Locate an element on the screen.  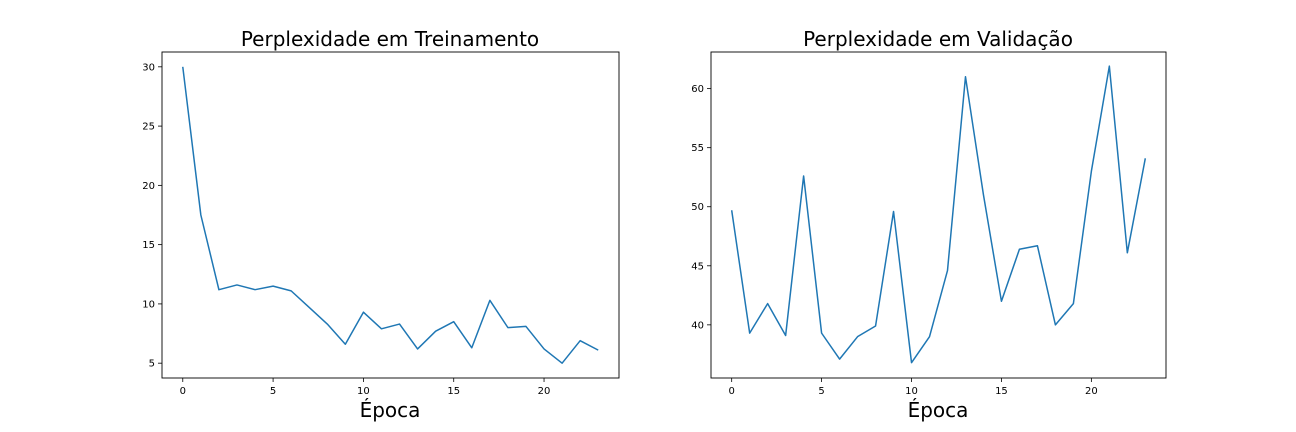
y-tick-label: 5 is located at coordinates (152, 364).